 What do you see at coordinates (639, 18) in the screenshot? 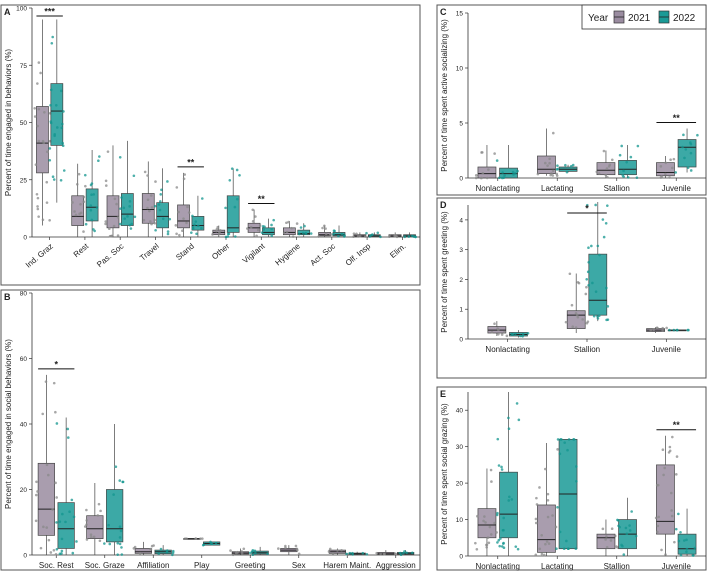
I see `legend-label: 2021` at bounding box center [639, 18].